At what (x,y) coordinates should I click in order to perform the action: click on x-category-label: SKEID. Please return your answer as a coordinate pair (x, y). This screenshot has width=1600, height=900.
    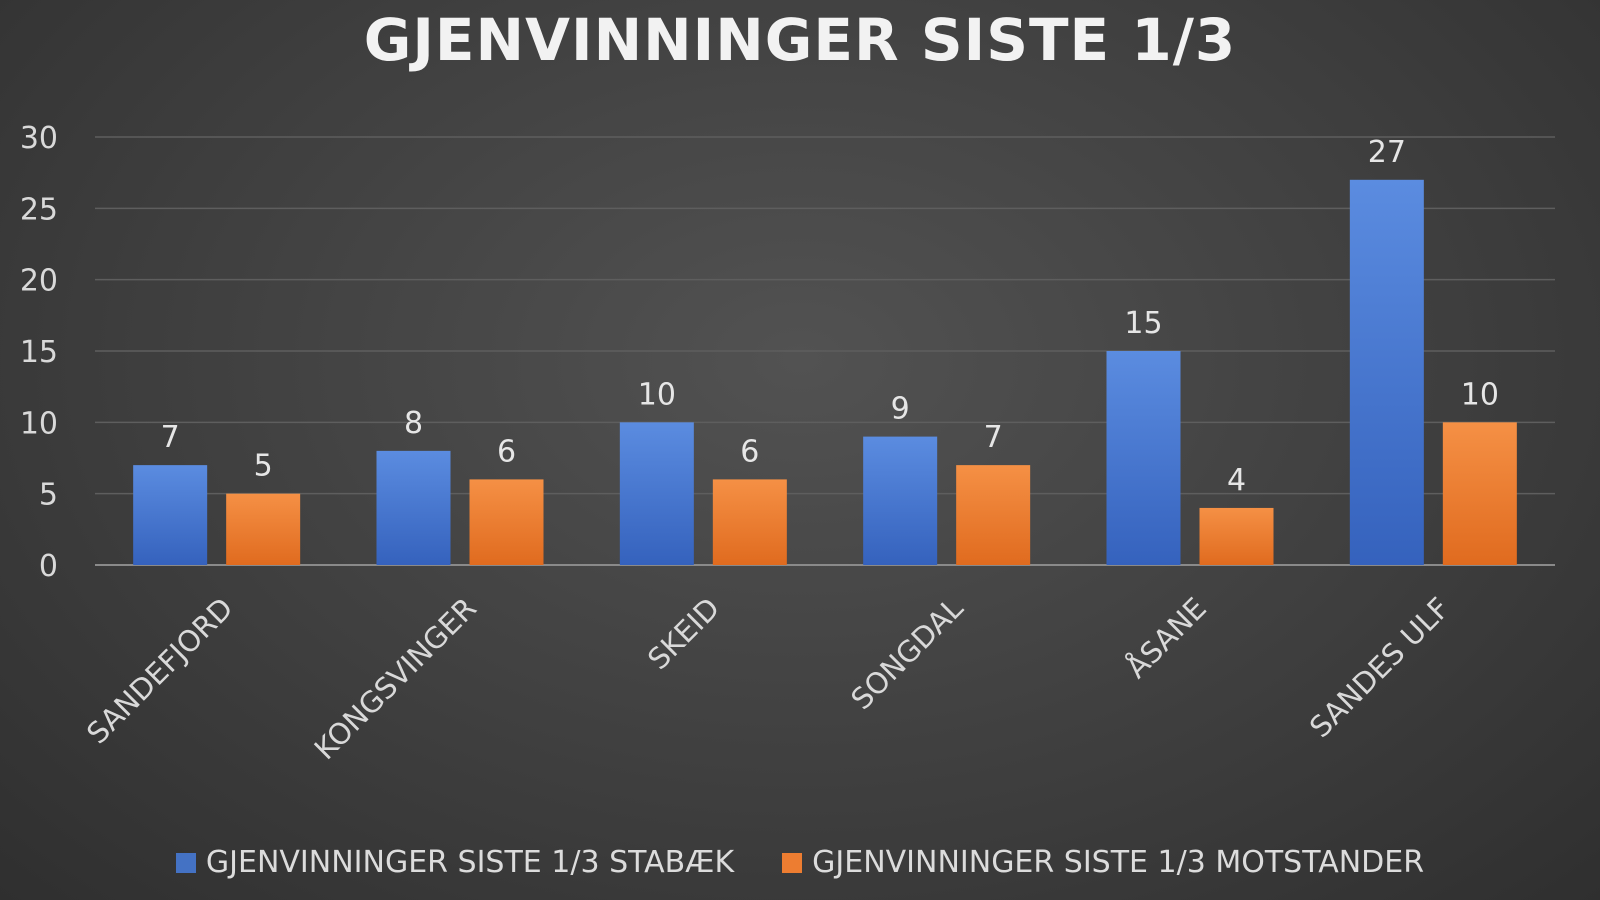
    Looking at the image, I should click on (683, 633).